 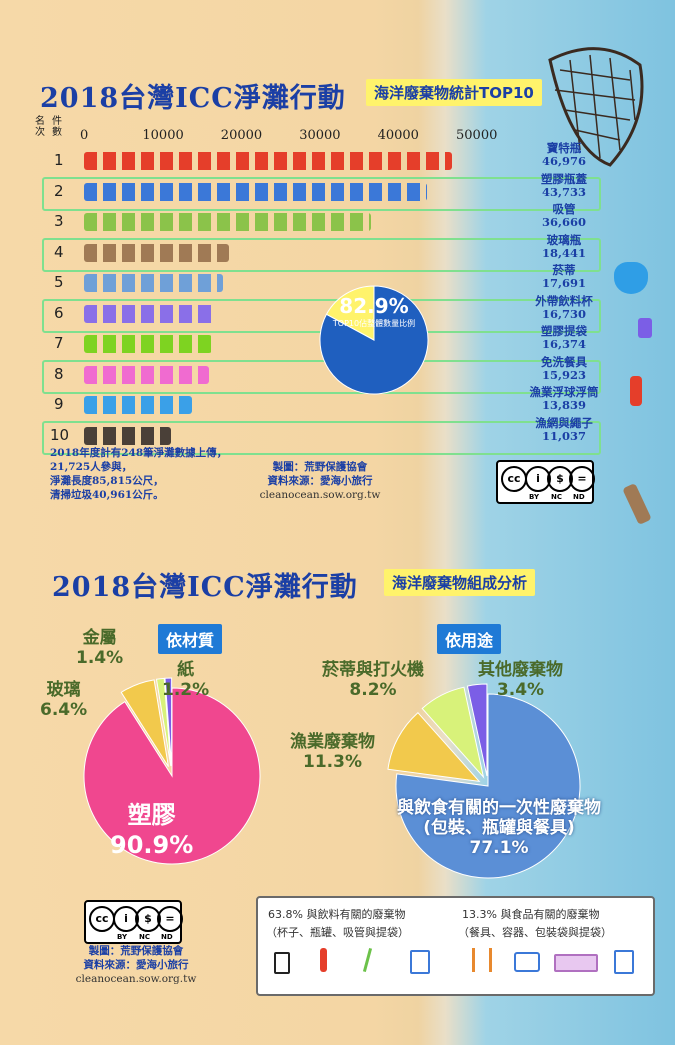 I want to click on category-name: 吸管, so click(x=564, y=209).